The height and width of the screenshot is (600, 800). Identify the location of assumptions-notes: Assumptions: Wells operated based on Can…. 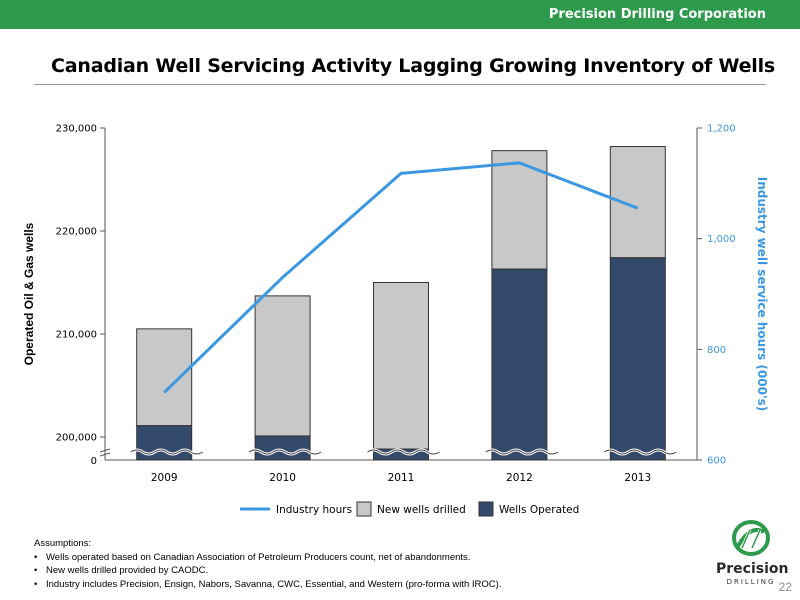
(267, 564).